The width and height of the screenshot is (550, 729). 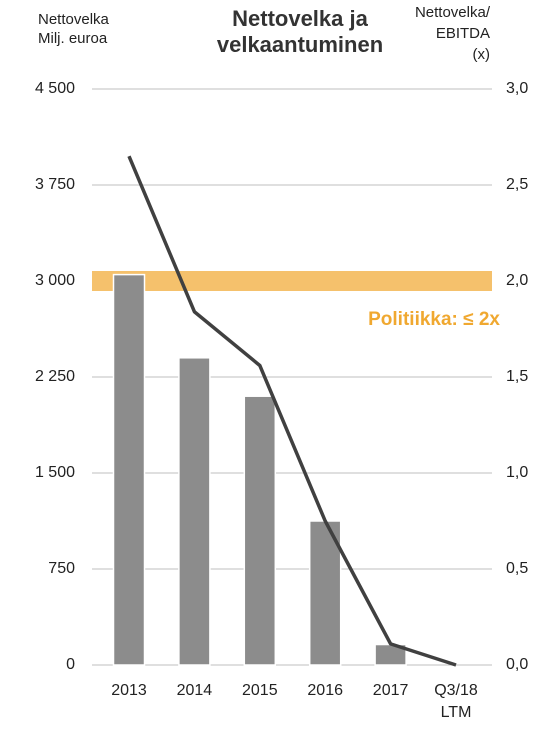 I want to click on y-tick-label: 750, so click(x=61, y=568).